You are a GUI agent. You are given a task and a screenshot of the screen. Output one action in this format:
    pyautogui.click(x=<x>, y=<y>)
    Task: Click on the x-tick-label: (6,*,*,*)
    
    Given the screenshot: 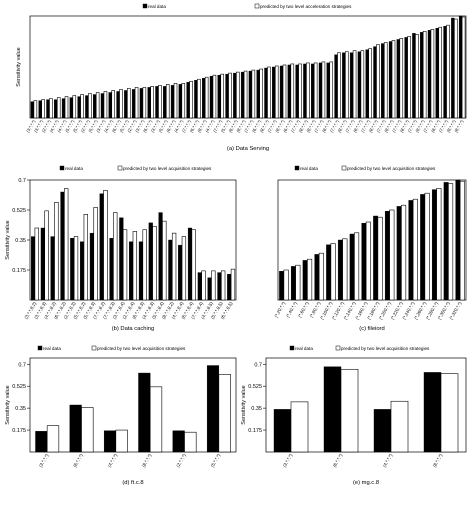 What is the action you would take?
    pyautogui.click(x=256, y=125)
    